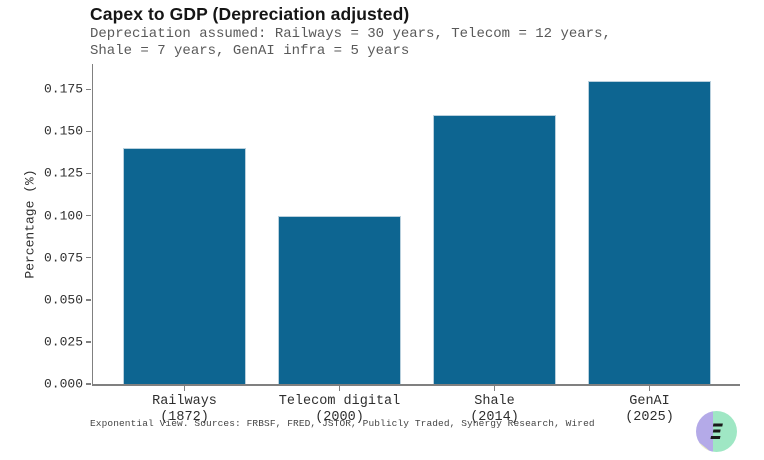  I want to click on y-tick-label: 0.100, so click(63, 216).